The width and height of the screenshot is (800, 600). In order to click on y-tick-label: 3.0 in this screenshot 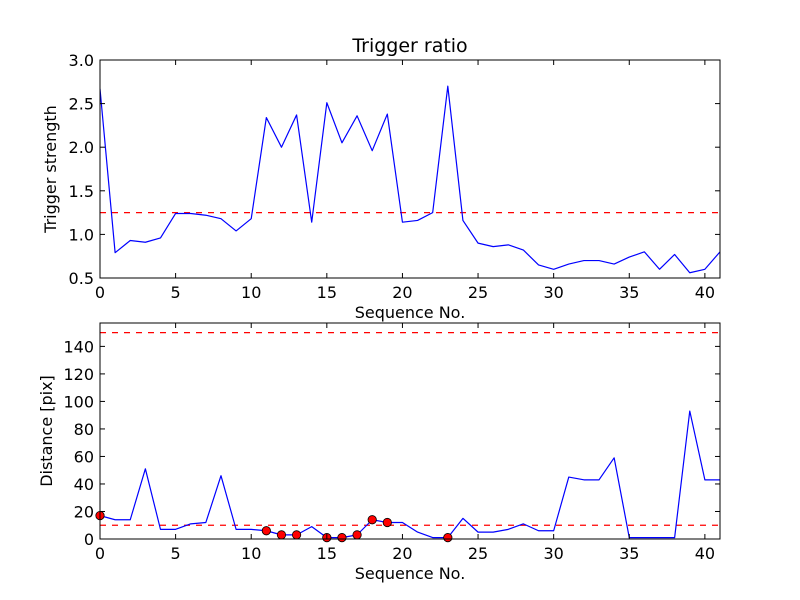, I will do `click(81, 60)`.